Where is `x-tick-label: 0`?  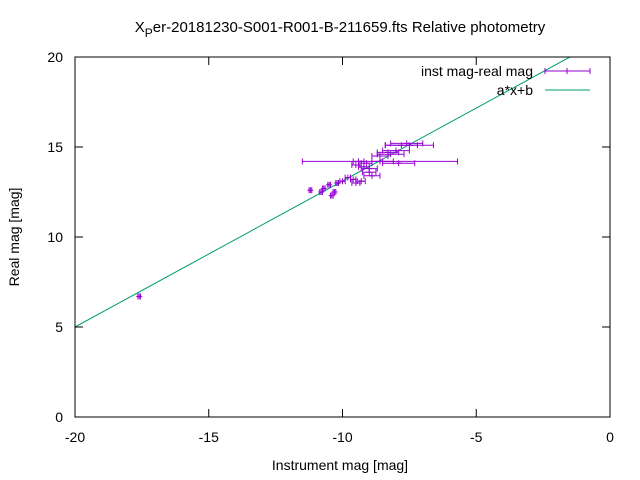 x-tick-label: 0 is located at coordinates (610, 437).